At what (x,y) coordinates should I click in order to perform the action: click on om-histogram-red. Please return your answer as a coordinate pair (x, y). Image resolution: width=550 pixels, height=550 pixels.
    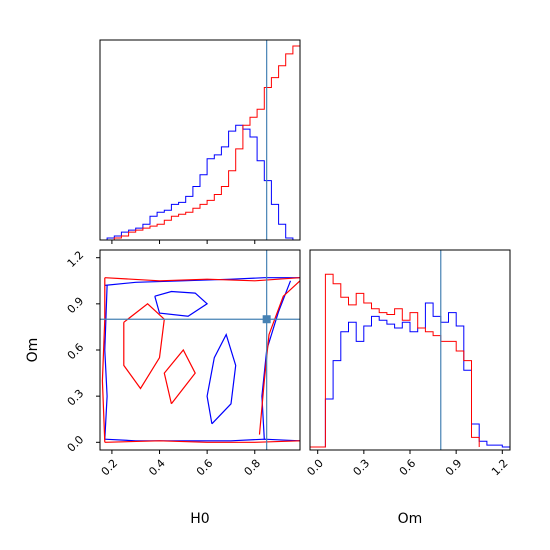
    Looking at the image, I should click on (395, 360).